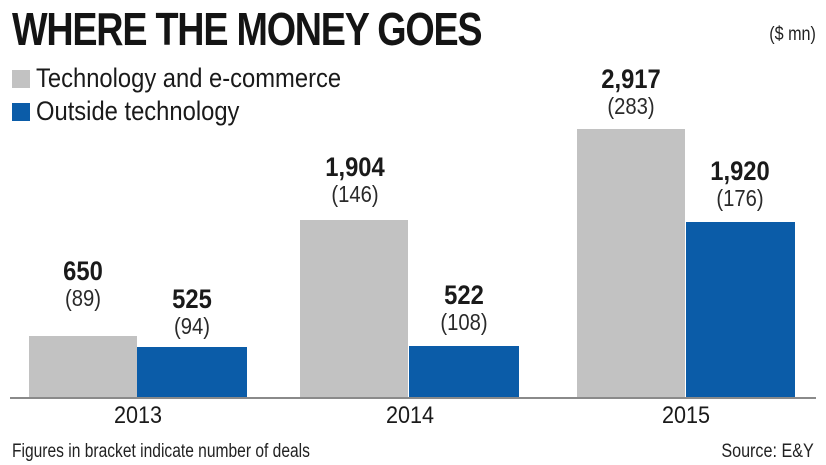 The width and height of the screenshot is (826, 465). I want to click on value-label-2013-outside: 525 (94), so click(192, 311).